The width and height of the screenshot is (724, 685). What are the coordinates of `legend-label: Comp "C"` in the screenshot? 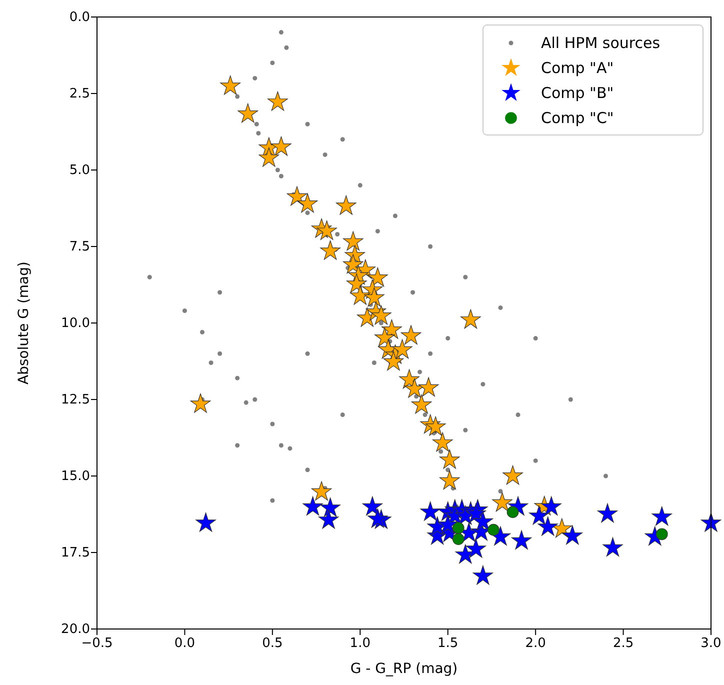 It's located at (577, 118).